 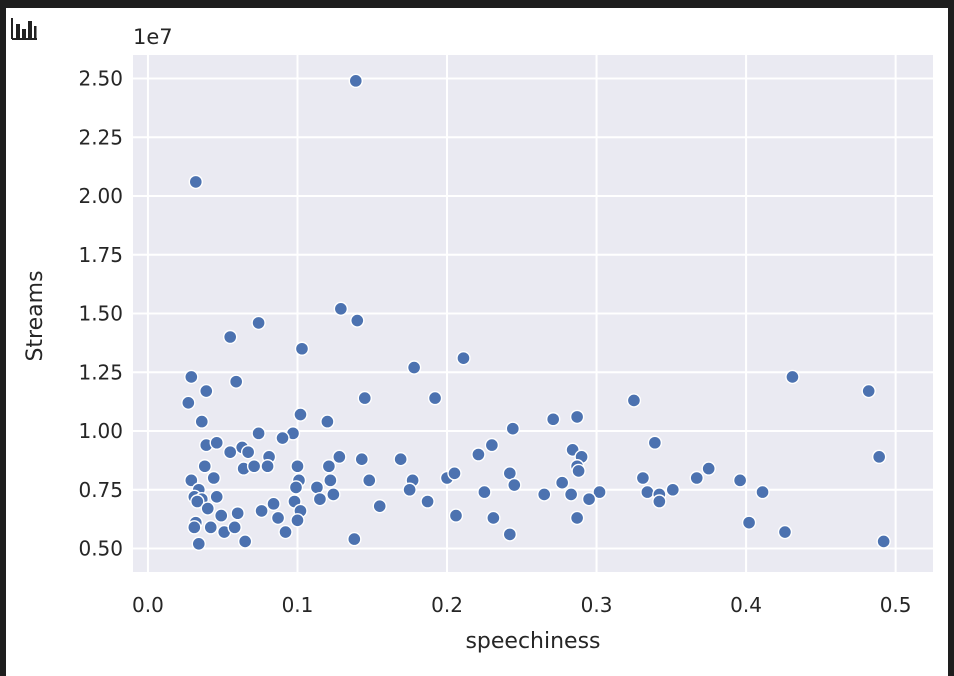 I want to click on y-tick-labels: 0.50 0.75 1.00 1.25 1.50 1.75 2.00 2.25 2.50, so click(x=100, y=314).